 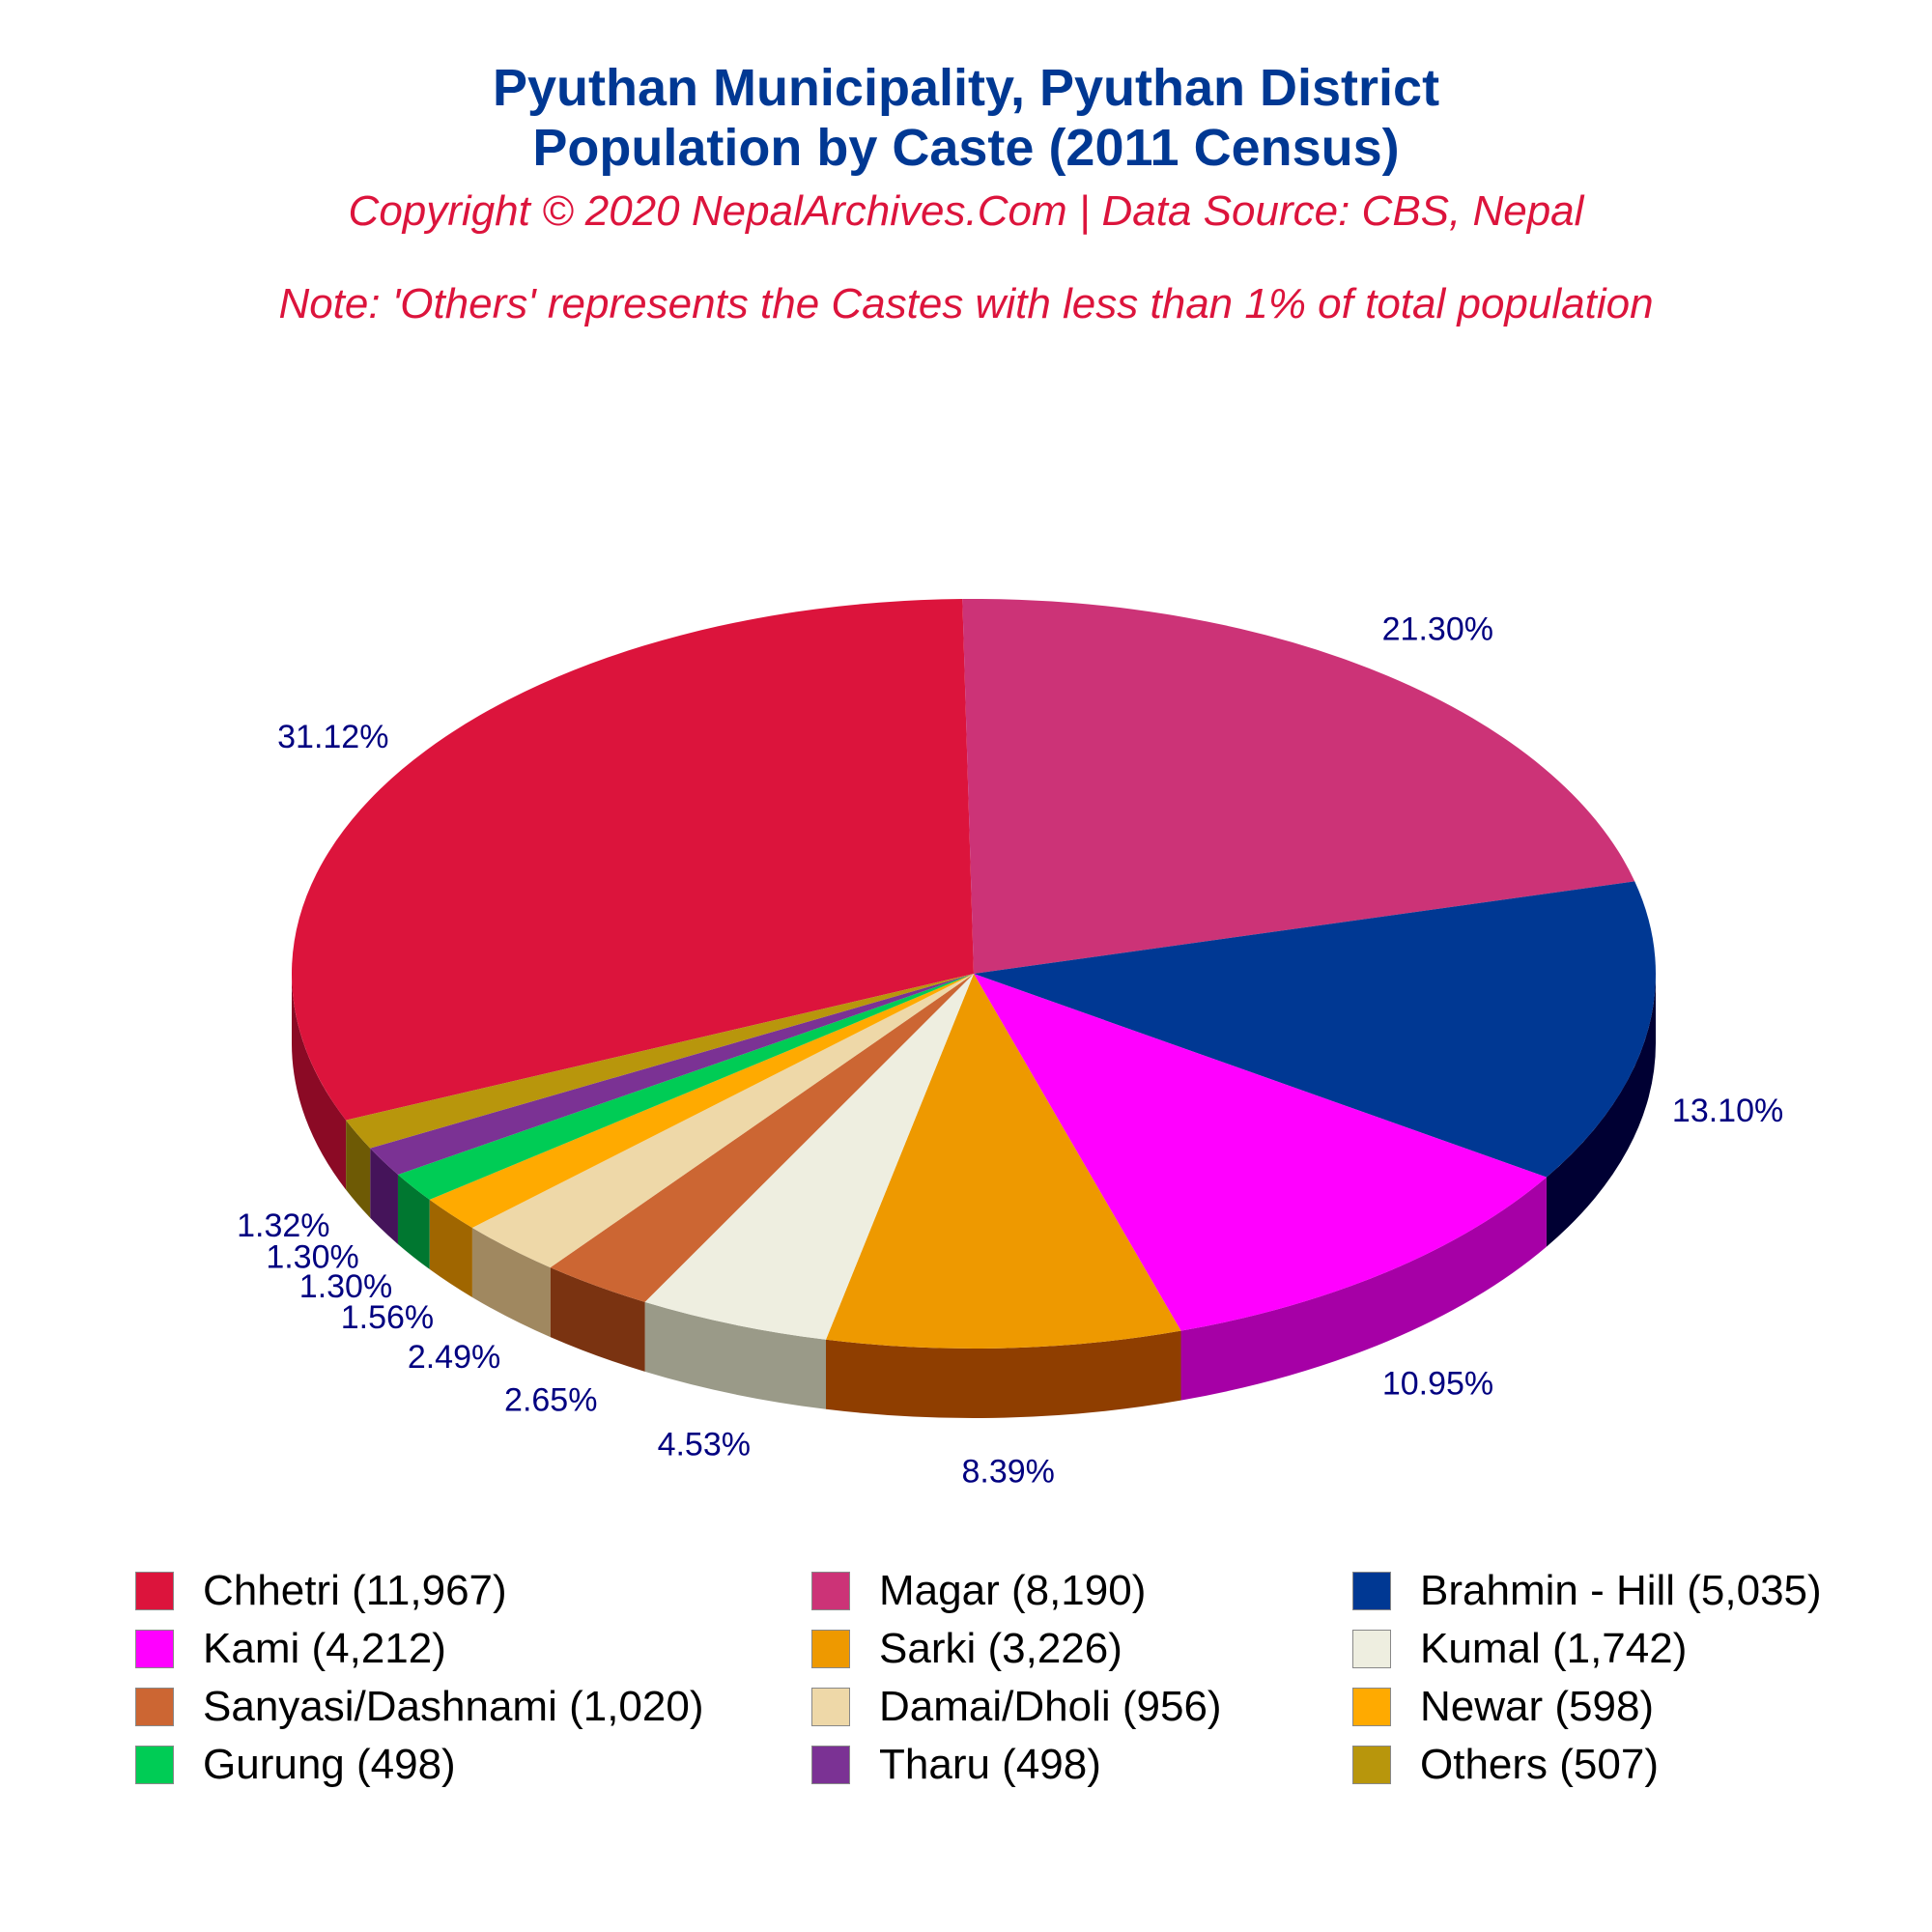 I want to click on pie-label-sanyasi-dashnami: 2.65%, so click(x=550, y=1399).